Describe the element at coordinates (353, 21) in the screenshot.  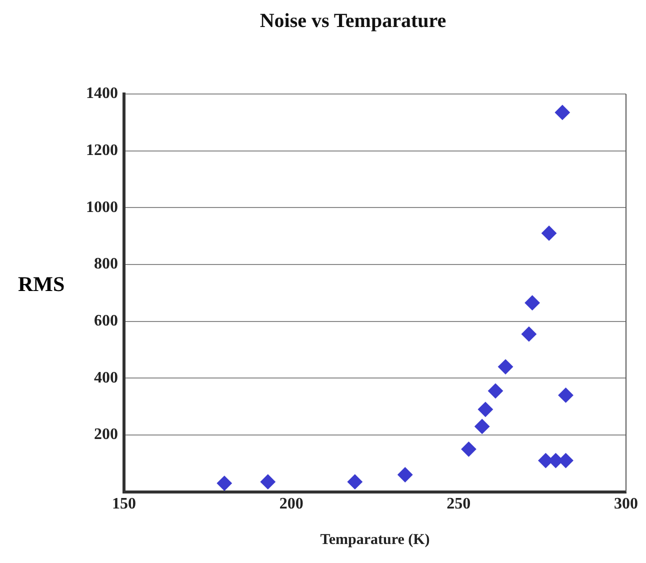
I see `chart-title: Noise vs Temparature` at that location.